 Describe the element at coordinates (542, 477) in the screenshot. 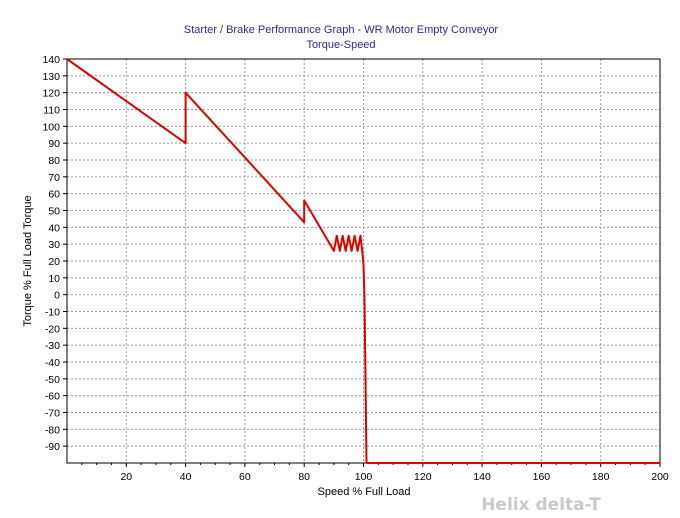

I see `x-tick-label: 160` at that location.